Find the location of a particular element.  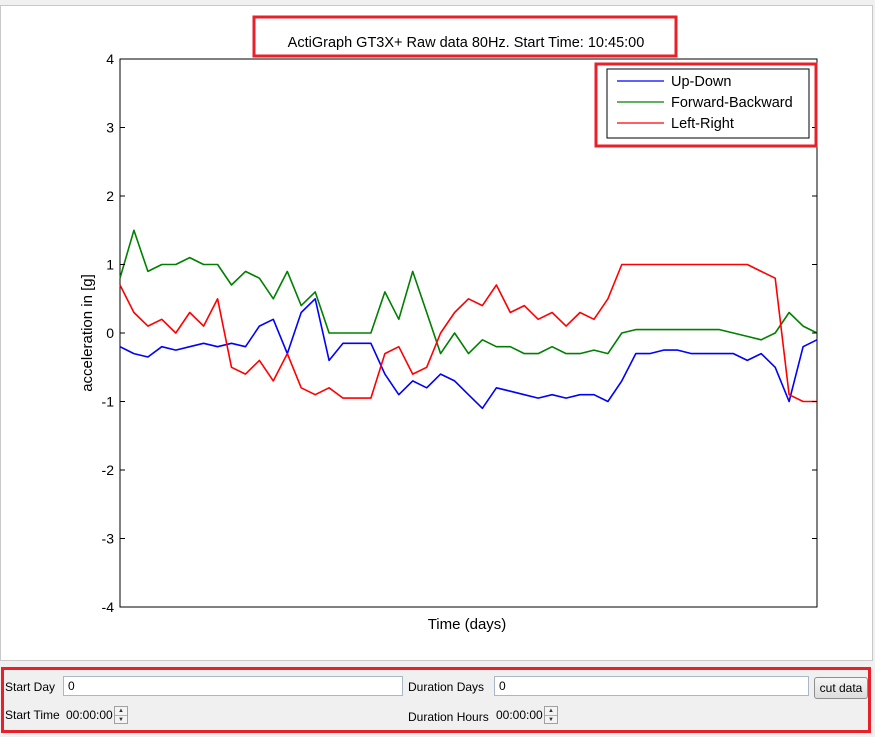

legend-highlight is located at coordinates (706, 105).